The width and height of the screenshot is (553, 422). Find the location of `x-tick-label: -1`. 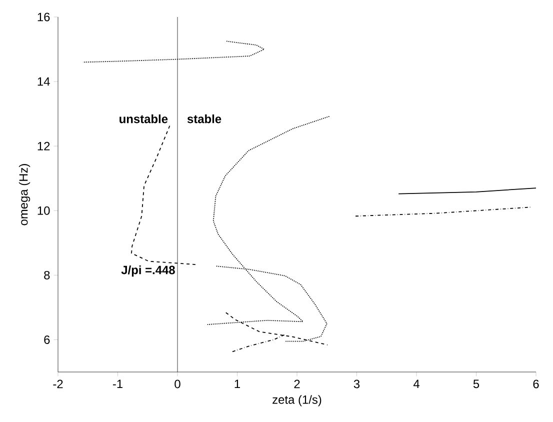

x-tick-label: -1 is located at coordinates (117, 384).